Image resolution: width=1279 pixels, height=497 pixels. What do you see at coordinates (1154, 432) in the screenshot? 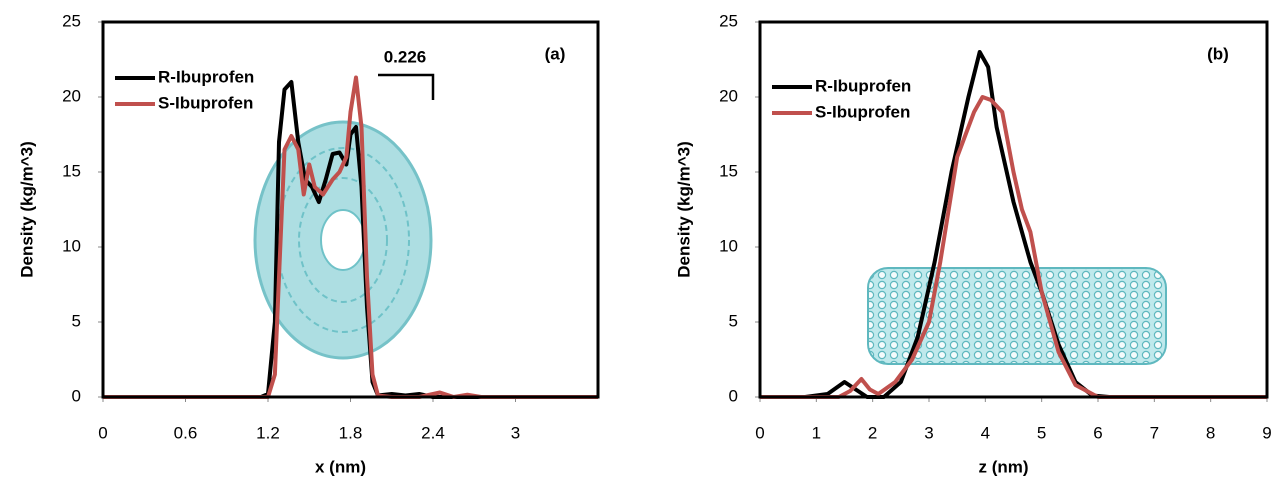
I see `x-tick-label: 7` at bounding box center [1154, 432].